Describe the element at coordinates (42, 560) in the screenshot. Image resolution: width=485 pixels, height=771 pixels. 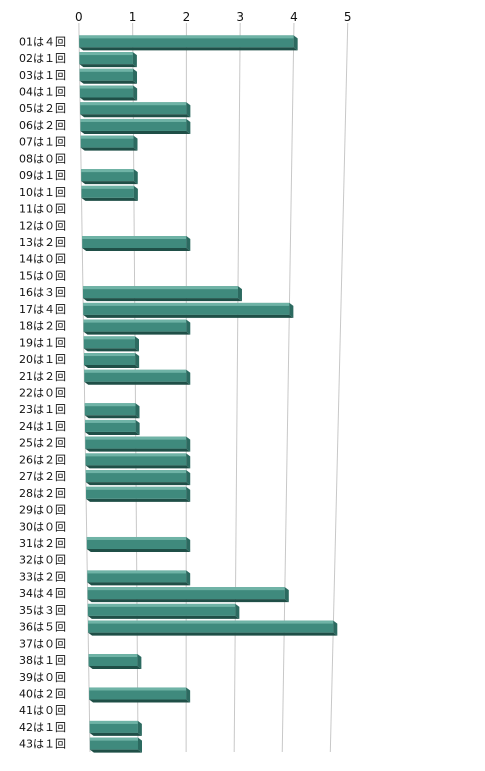
I see `category-label: 32は０回` at that location.